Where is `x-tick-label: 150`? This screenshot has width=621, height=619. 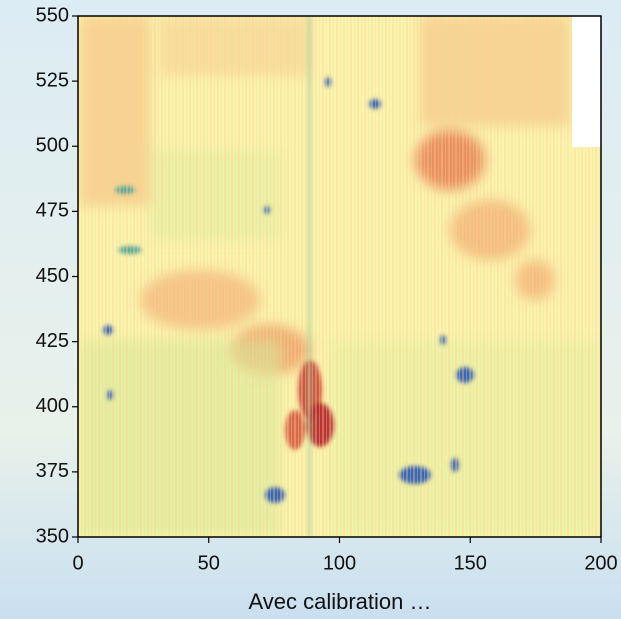
x-tick-label: 150 is located at coordinates (470, 563).